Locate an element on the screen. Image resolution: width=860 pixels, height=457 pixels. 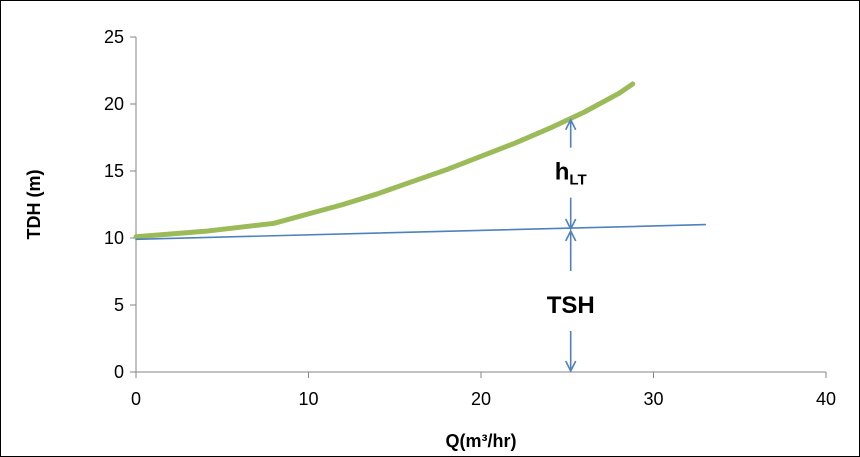
x-tick-label: 40 is located at coordinates (826, 399).